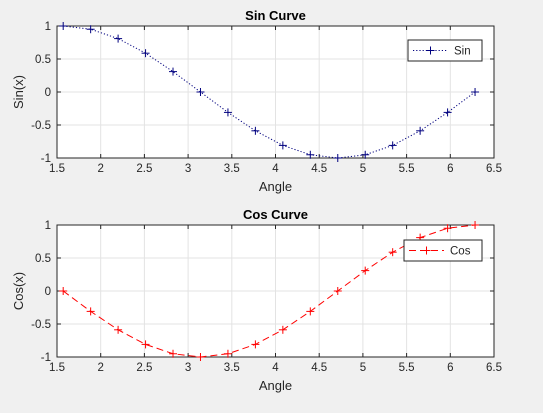  Describe the element at coordinates (460, 252) in the screenshot. I see `legend-label: Cos` at that location.